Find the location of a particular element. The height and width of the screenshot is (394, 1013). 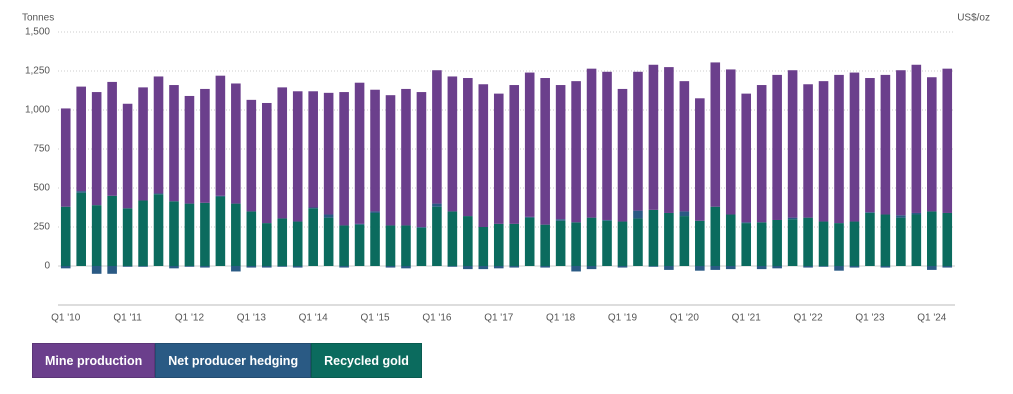

legend-item: Net producer hedging is located at coordinates (233, 360).